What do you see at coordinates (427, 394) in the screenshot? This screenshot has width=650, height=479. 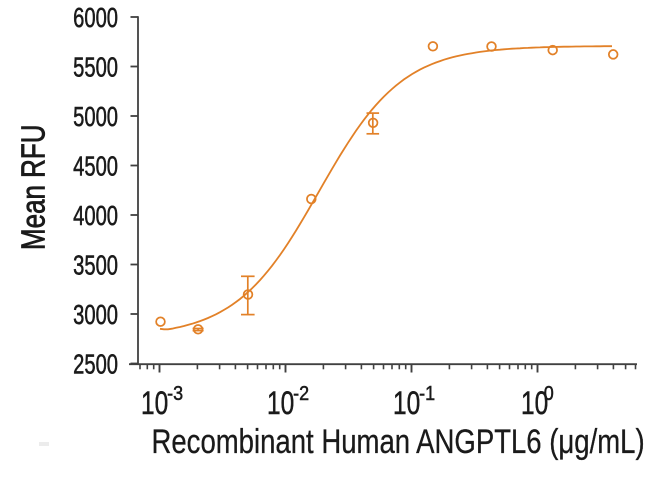 I see `svg-text: -1` at bounding box center [427, 394].